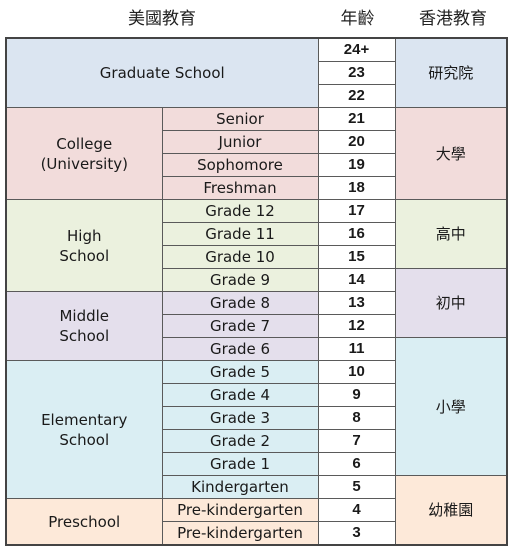 This screenshot has width=516, height=550. I want to click on age-cell: 19, so click(356, 165).